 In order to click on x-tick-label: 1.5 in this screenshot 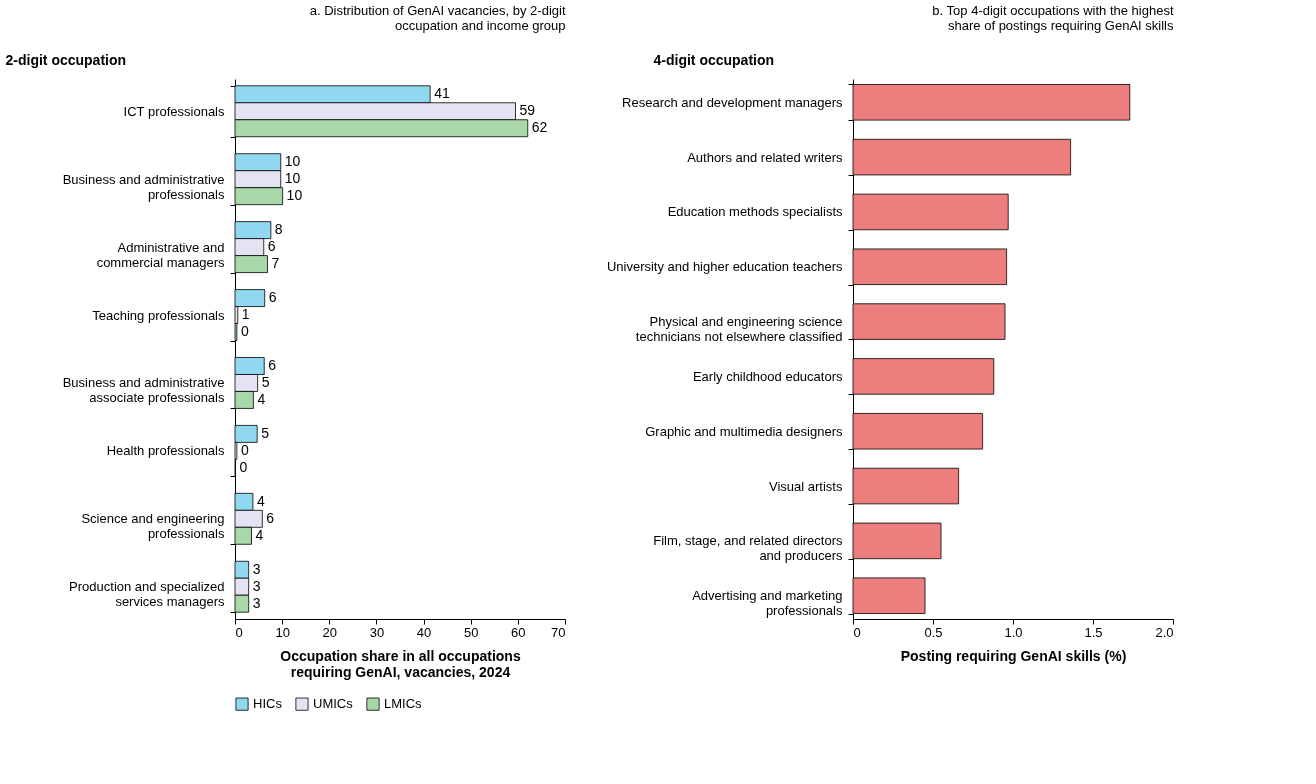, I will do `click(1093, 632)`.